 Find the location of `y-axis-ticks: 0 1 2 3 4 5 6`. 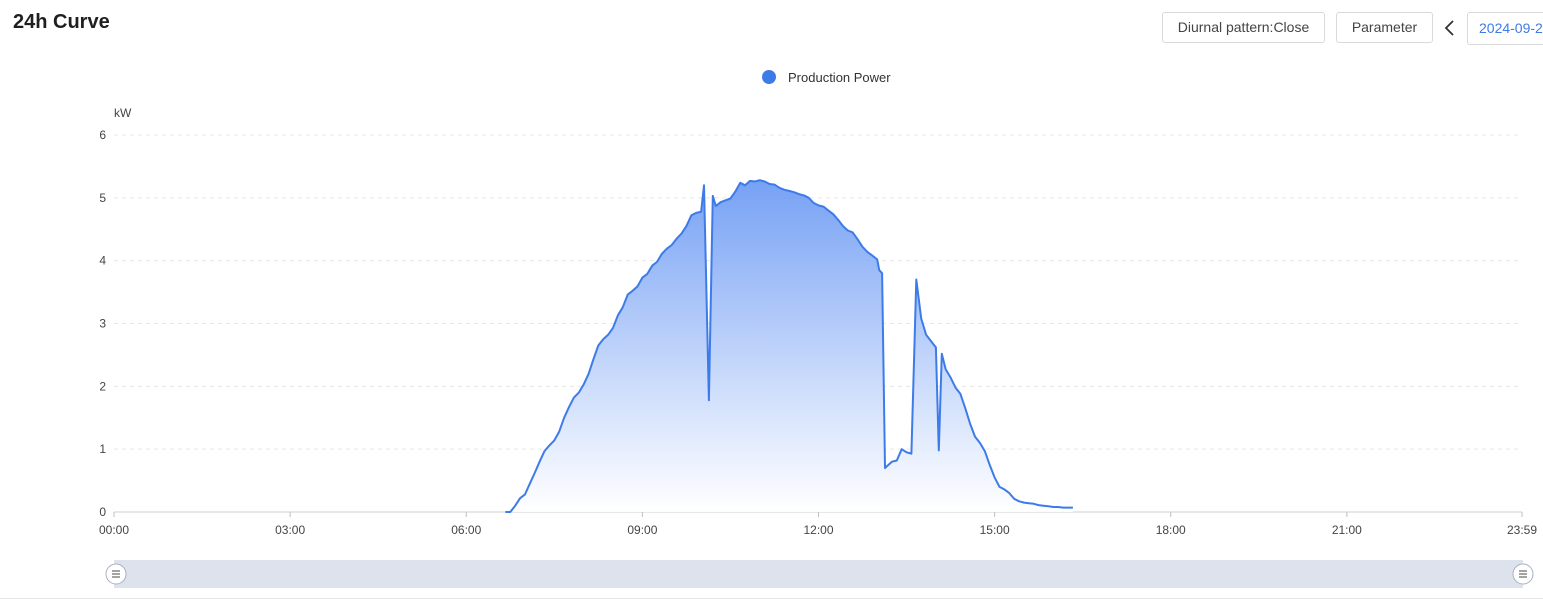

y-axis-ticks: 0 1 2 3 4 5 6 is located at coordinates (102, 323).